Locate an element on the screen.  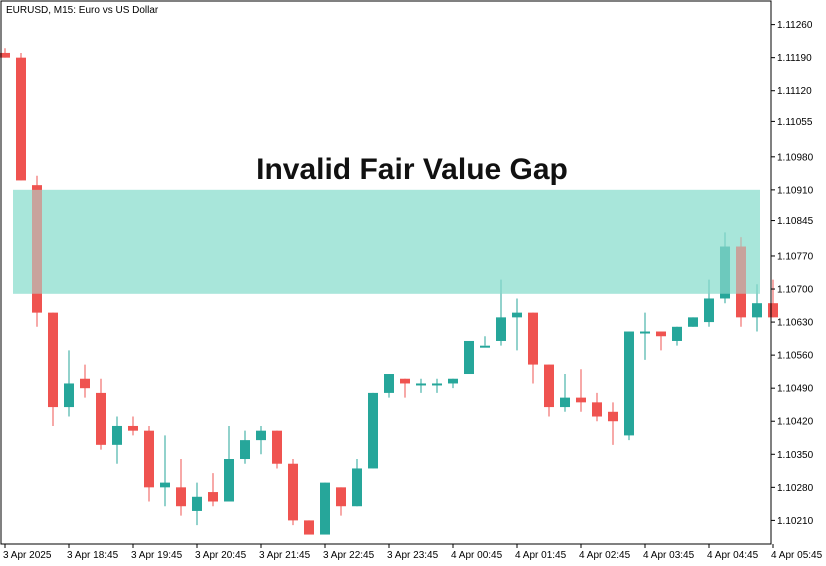
price-tick-label: 1.10490 is located at coordinates (795, 389).